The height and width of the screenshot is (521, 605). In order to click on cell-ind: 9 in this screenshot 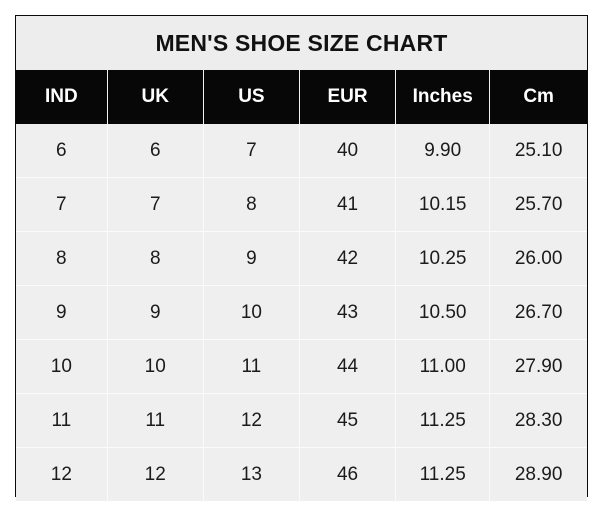, I will do `click(62, 312)`.